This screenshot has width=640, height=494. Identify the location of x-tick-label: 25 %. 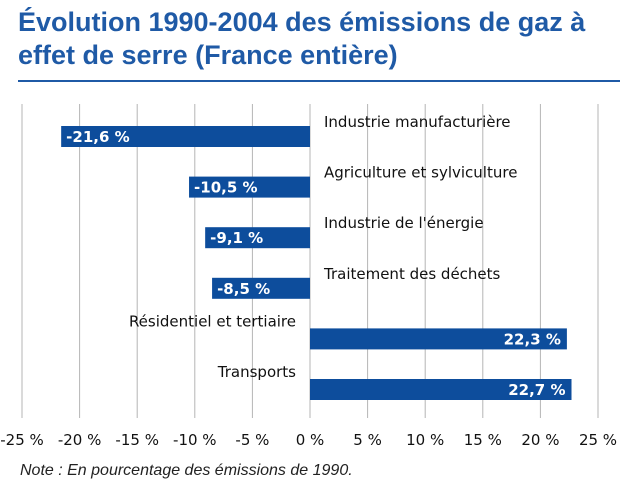
(598, 440).